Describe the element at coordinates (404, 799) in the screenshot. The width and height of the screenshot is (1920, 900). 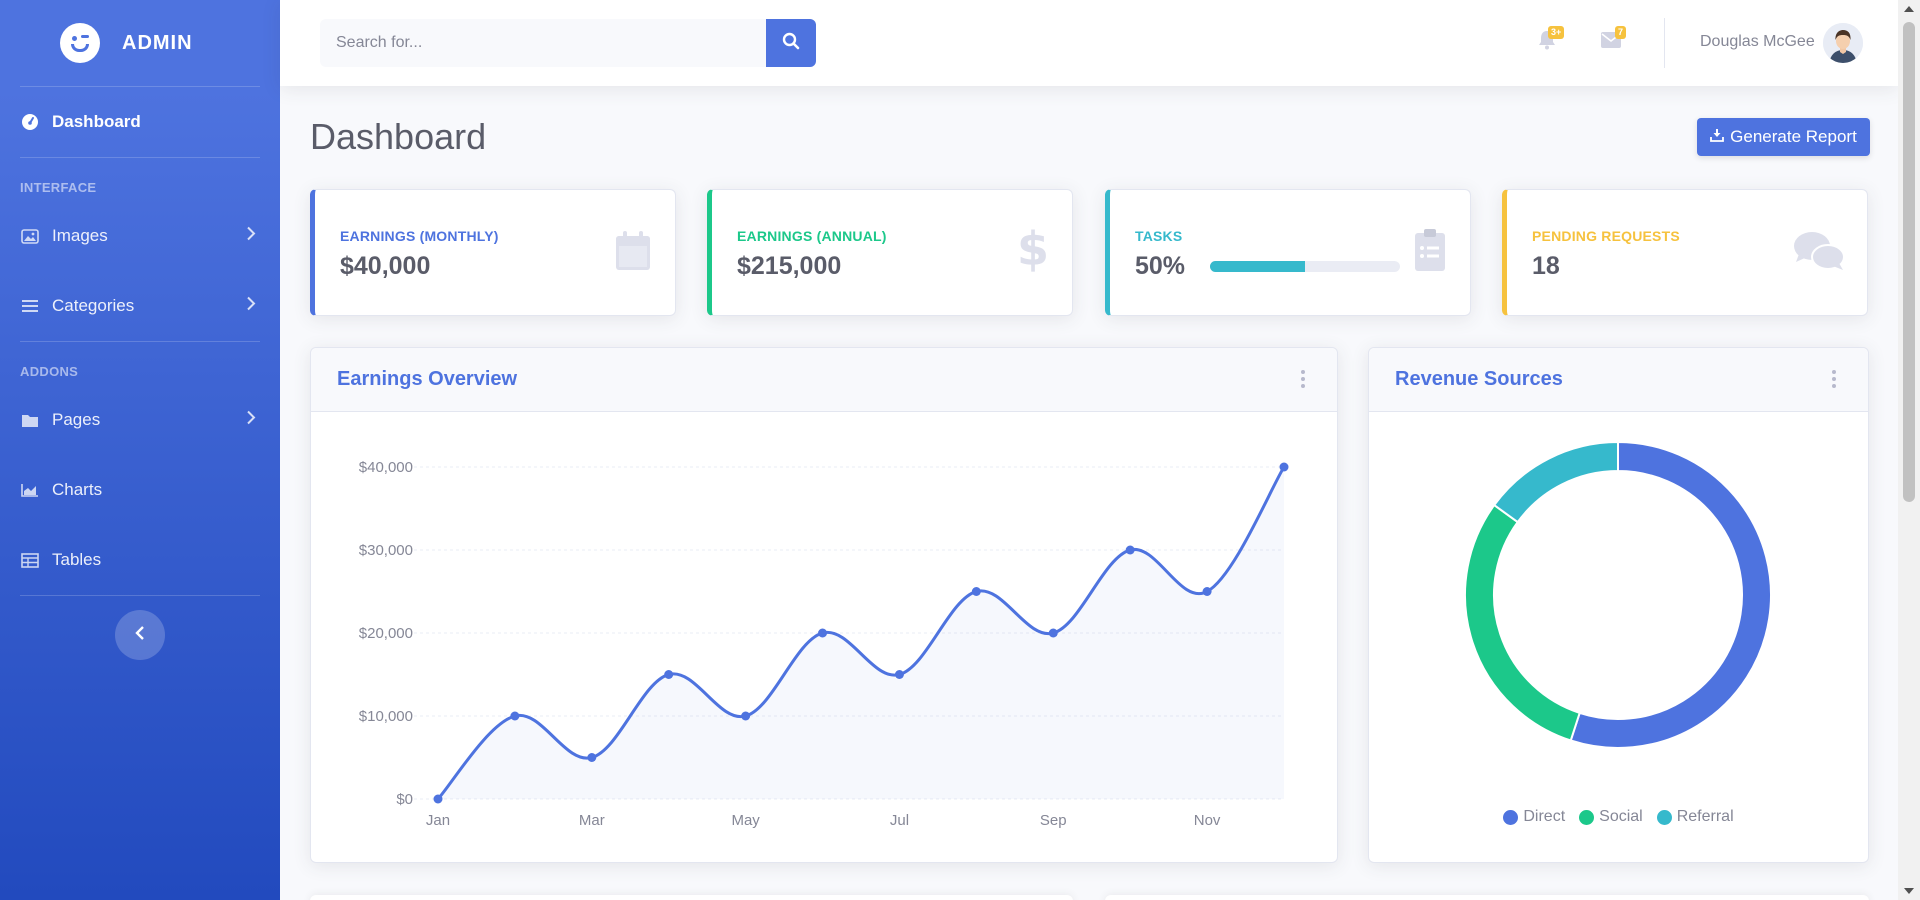
I see `y-tick-label: $0` at that location.